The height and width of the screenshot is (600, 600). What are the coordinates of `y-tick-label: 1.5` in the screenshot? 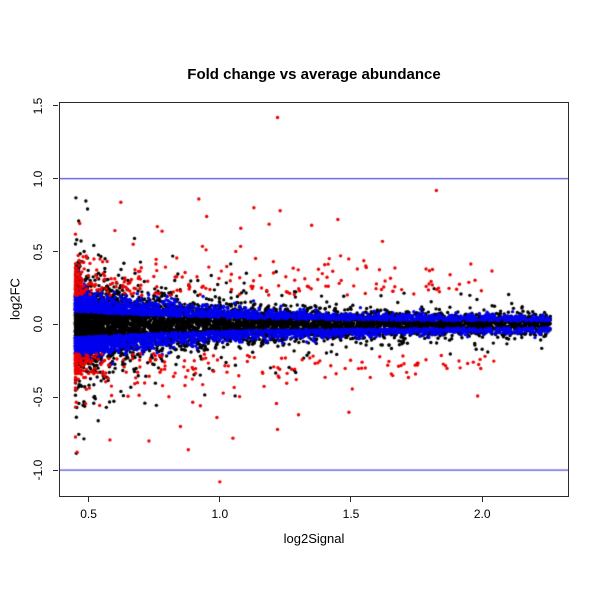 It's located at (38, 106).